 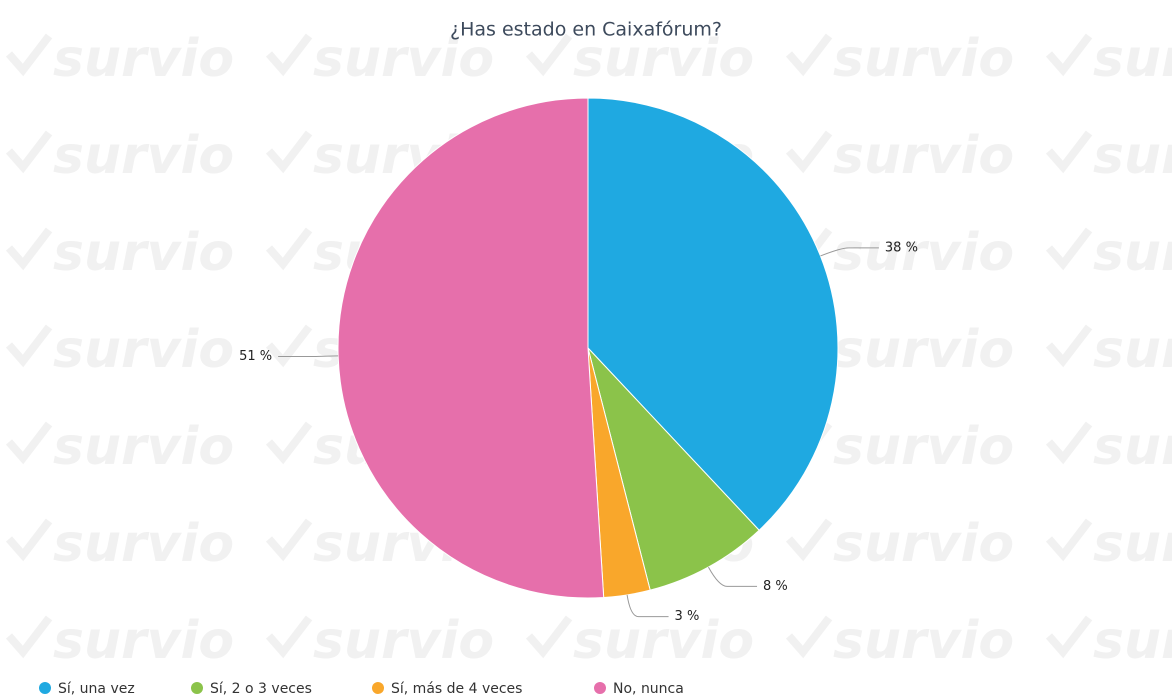 I want to click on legend-label: No, nunca, so click(x=648, y=689).